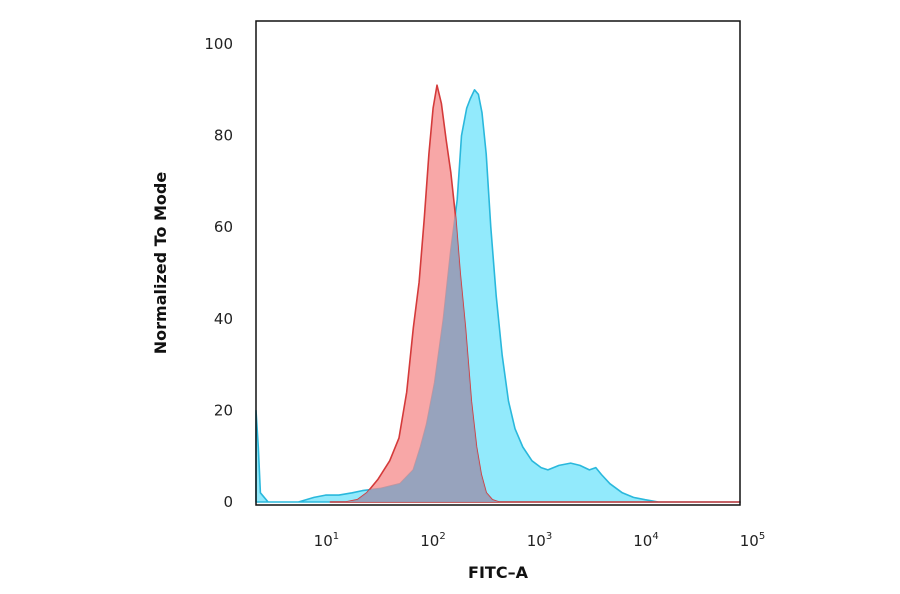 The width and height of the screenshot is (900, 594). I want to click on x-tick-label: 10⁴, so click(645, 540).